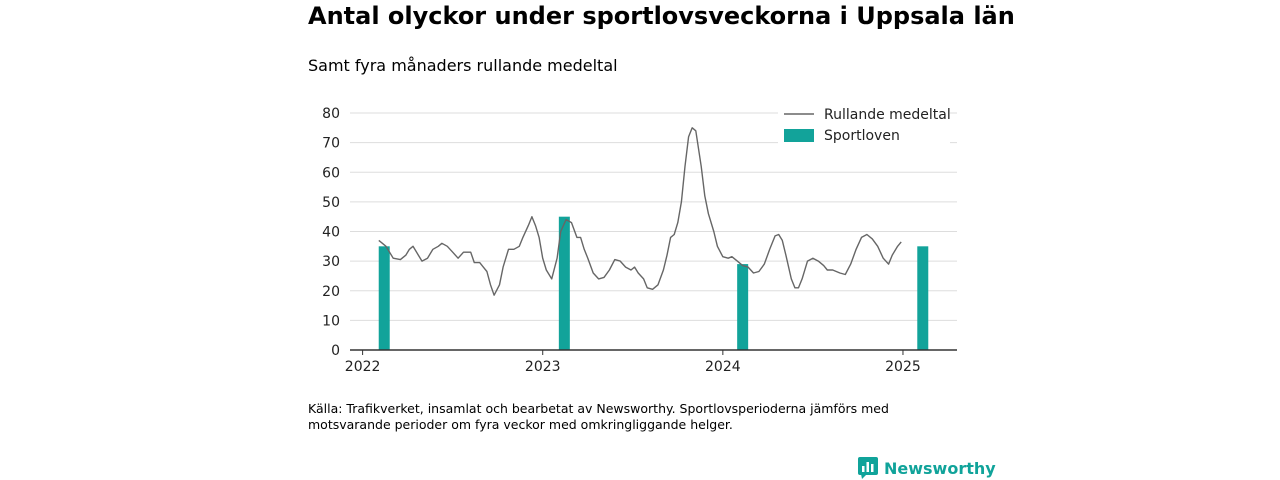 The height and width of the screenshot is (480, 1280). What do you see at coordinates (463, 65) in the screenshot?
I see `chart-subtitle: Samt fyra månaders rullande medeltal` at bounding box center [463, 65].